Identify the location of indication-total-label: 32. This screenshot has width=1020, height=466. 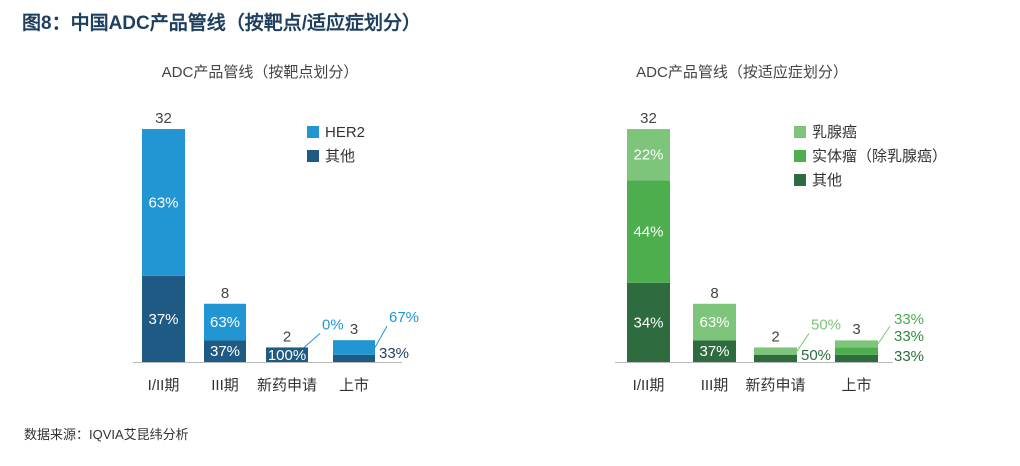
(648, 118).